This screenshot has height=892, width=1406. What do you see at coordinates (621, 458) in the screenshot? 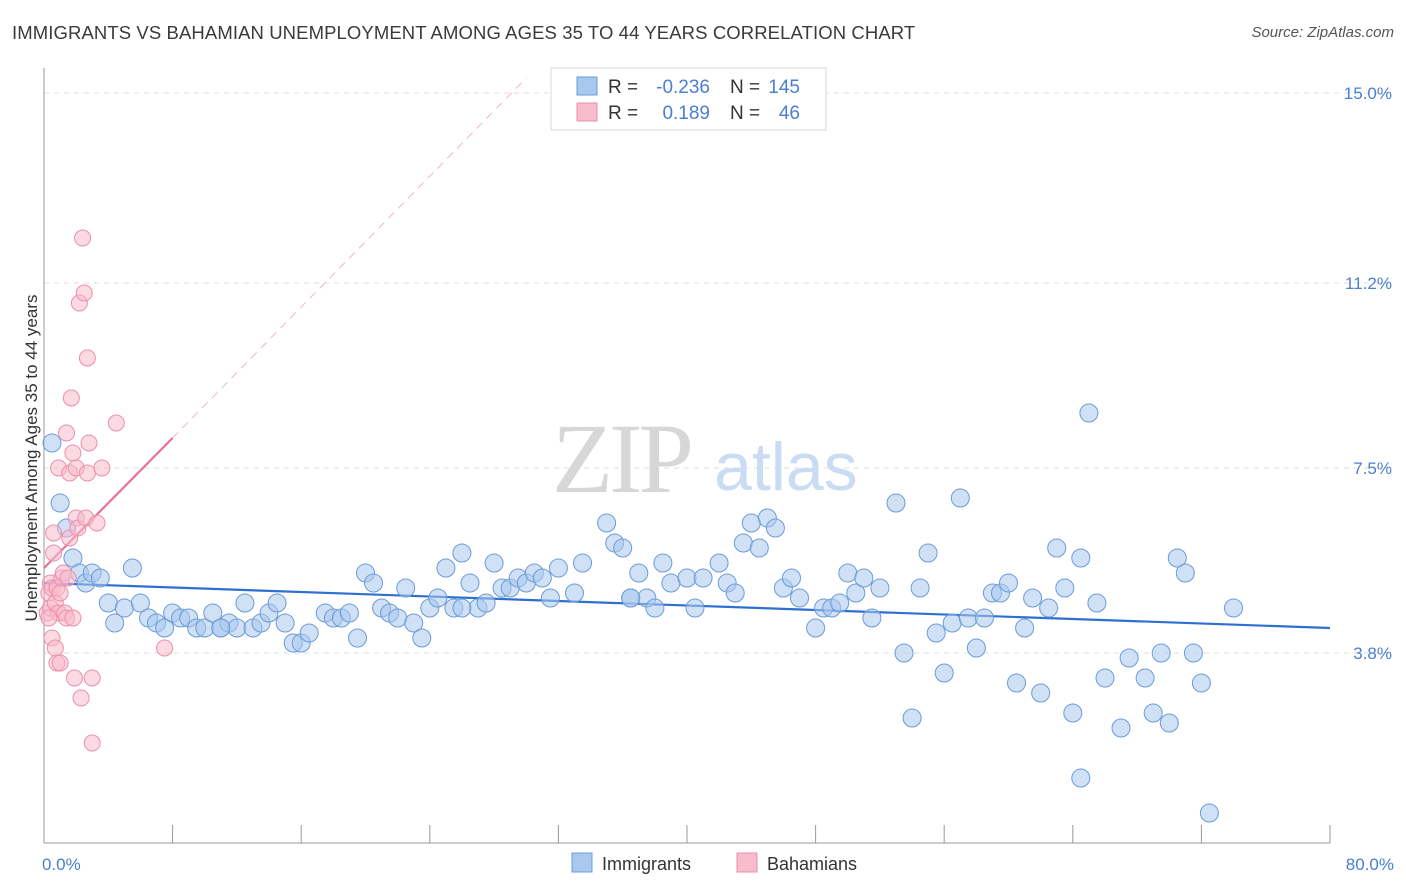
I see `watermark-zip: ZIP` at bounding box center [621, 458].